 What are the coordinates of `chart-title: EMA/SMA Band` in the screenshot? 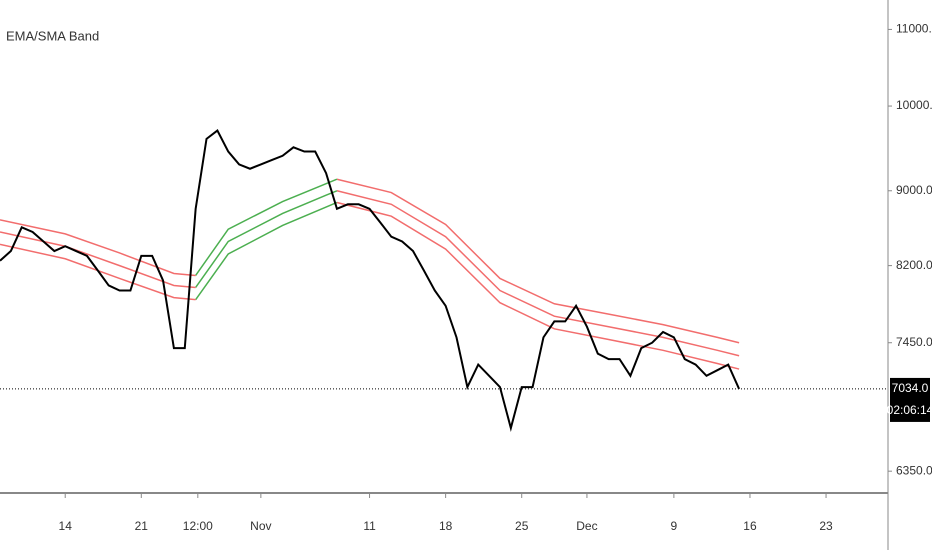 It's located at (52, 35).